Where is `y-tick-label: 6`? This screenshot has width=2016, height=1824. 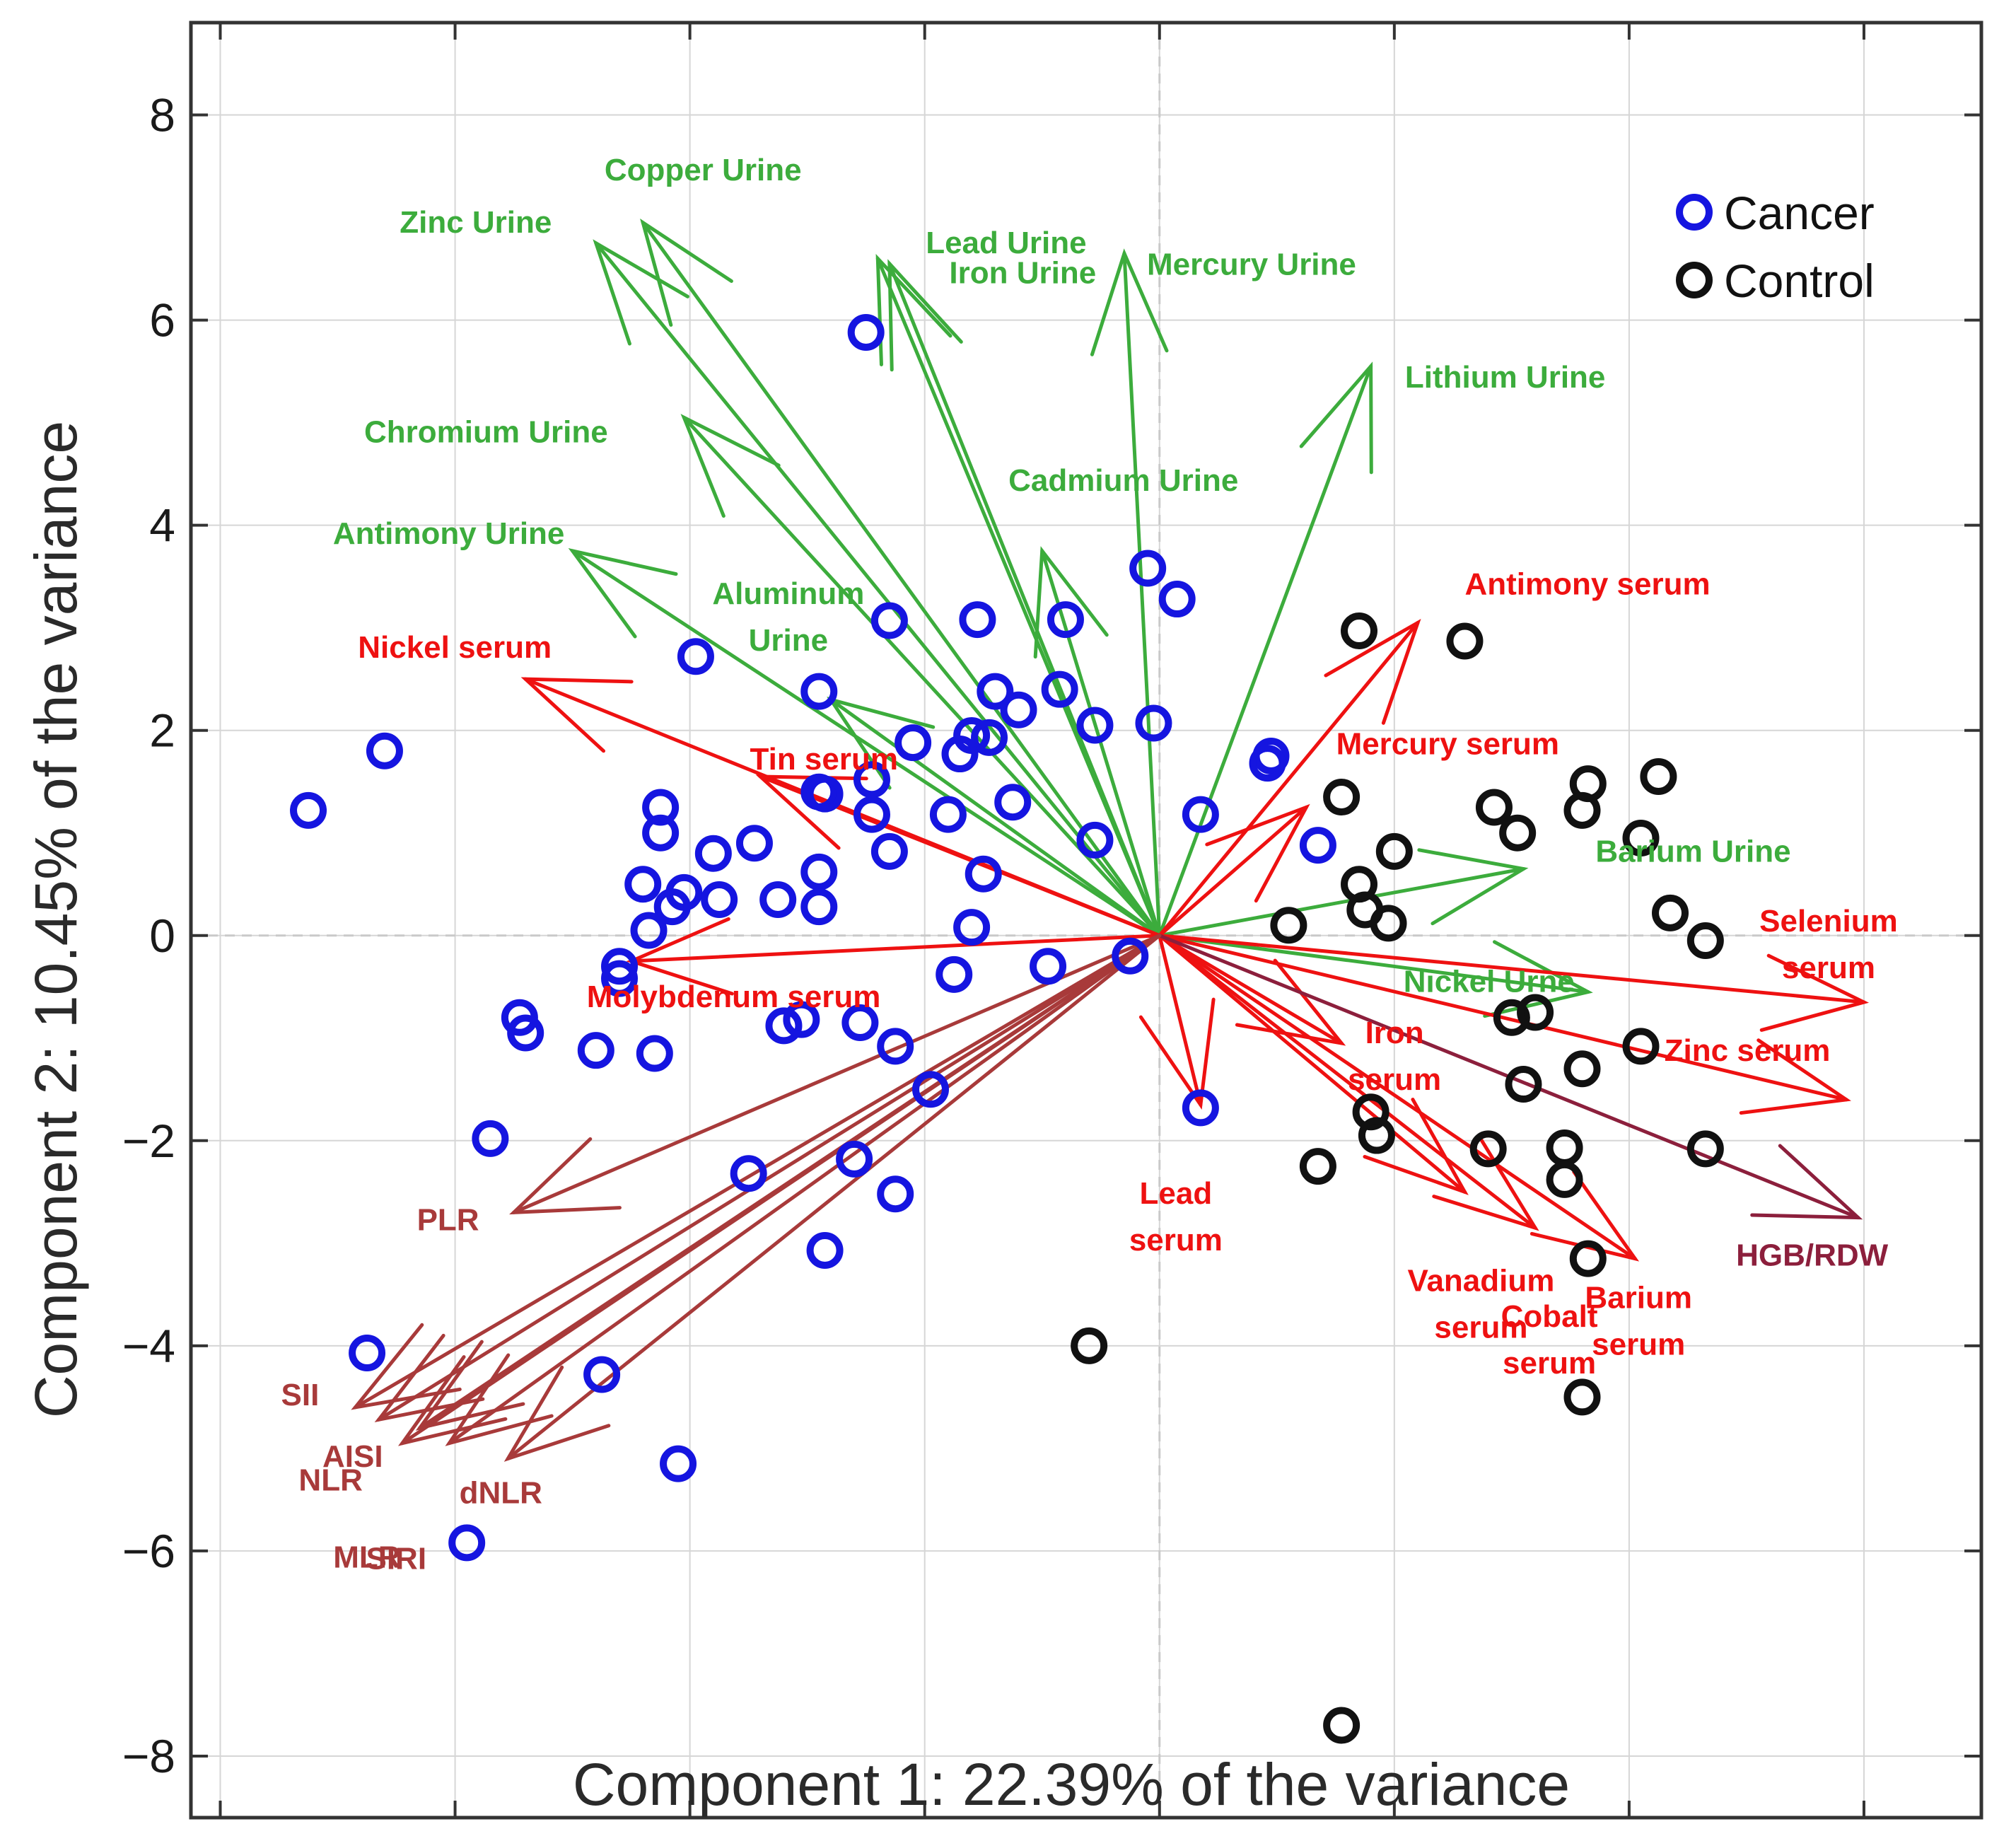 y-tick-label: 6 is located at coordinates (162, 320).